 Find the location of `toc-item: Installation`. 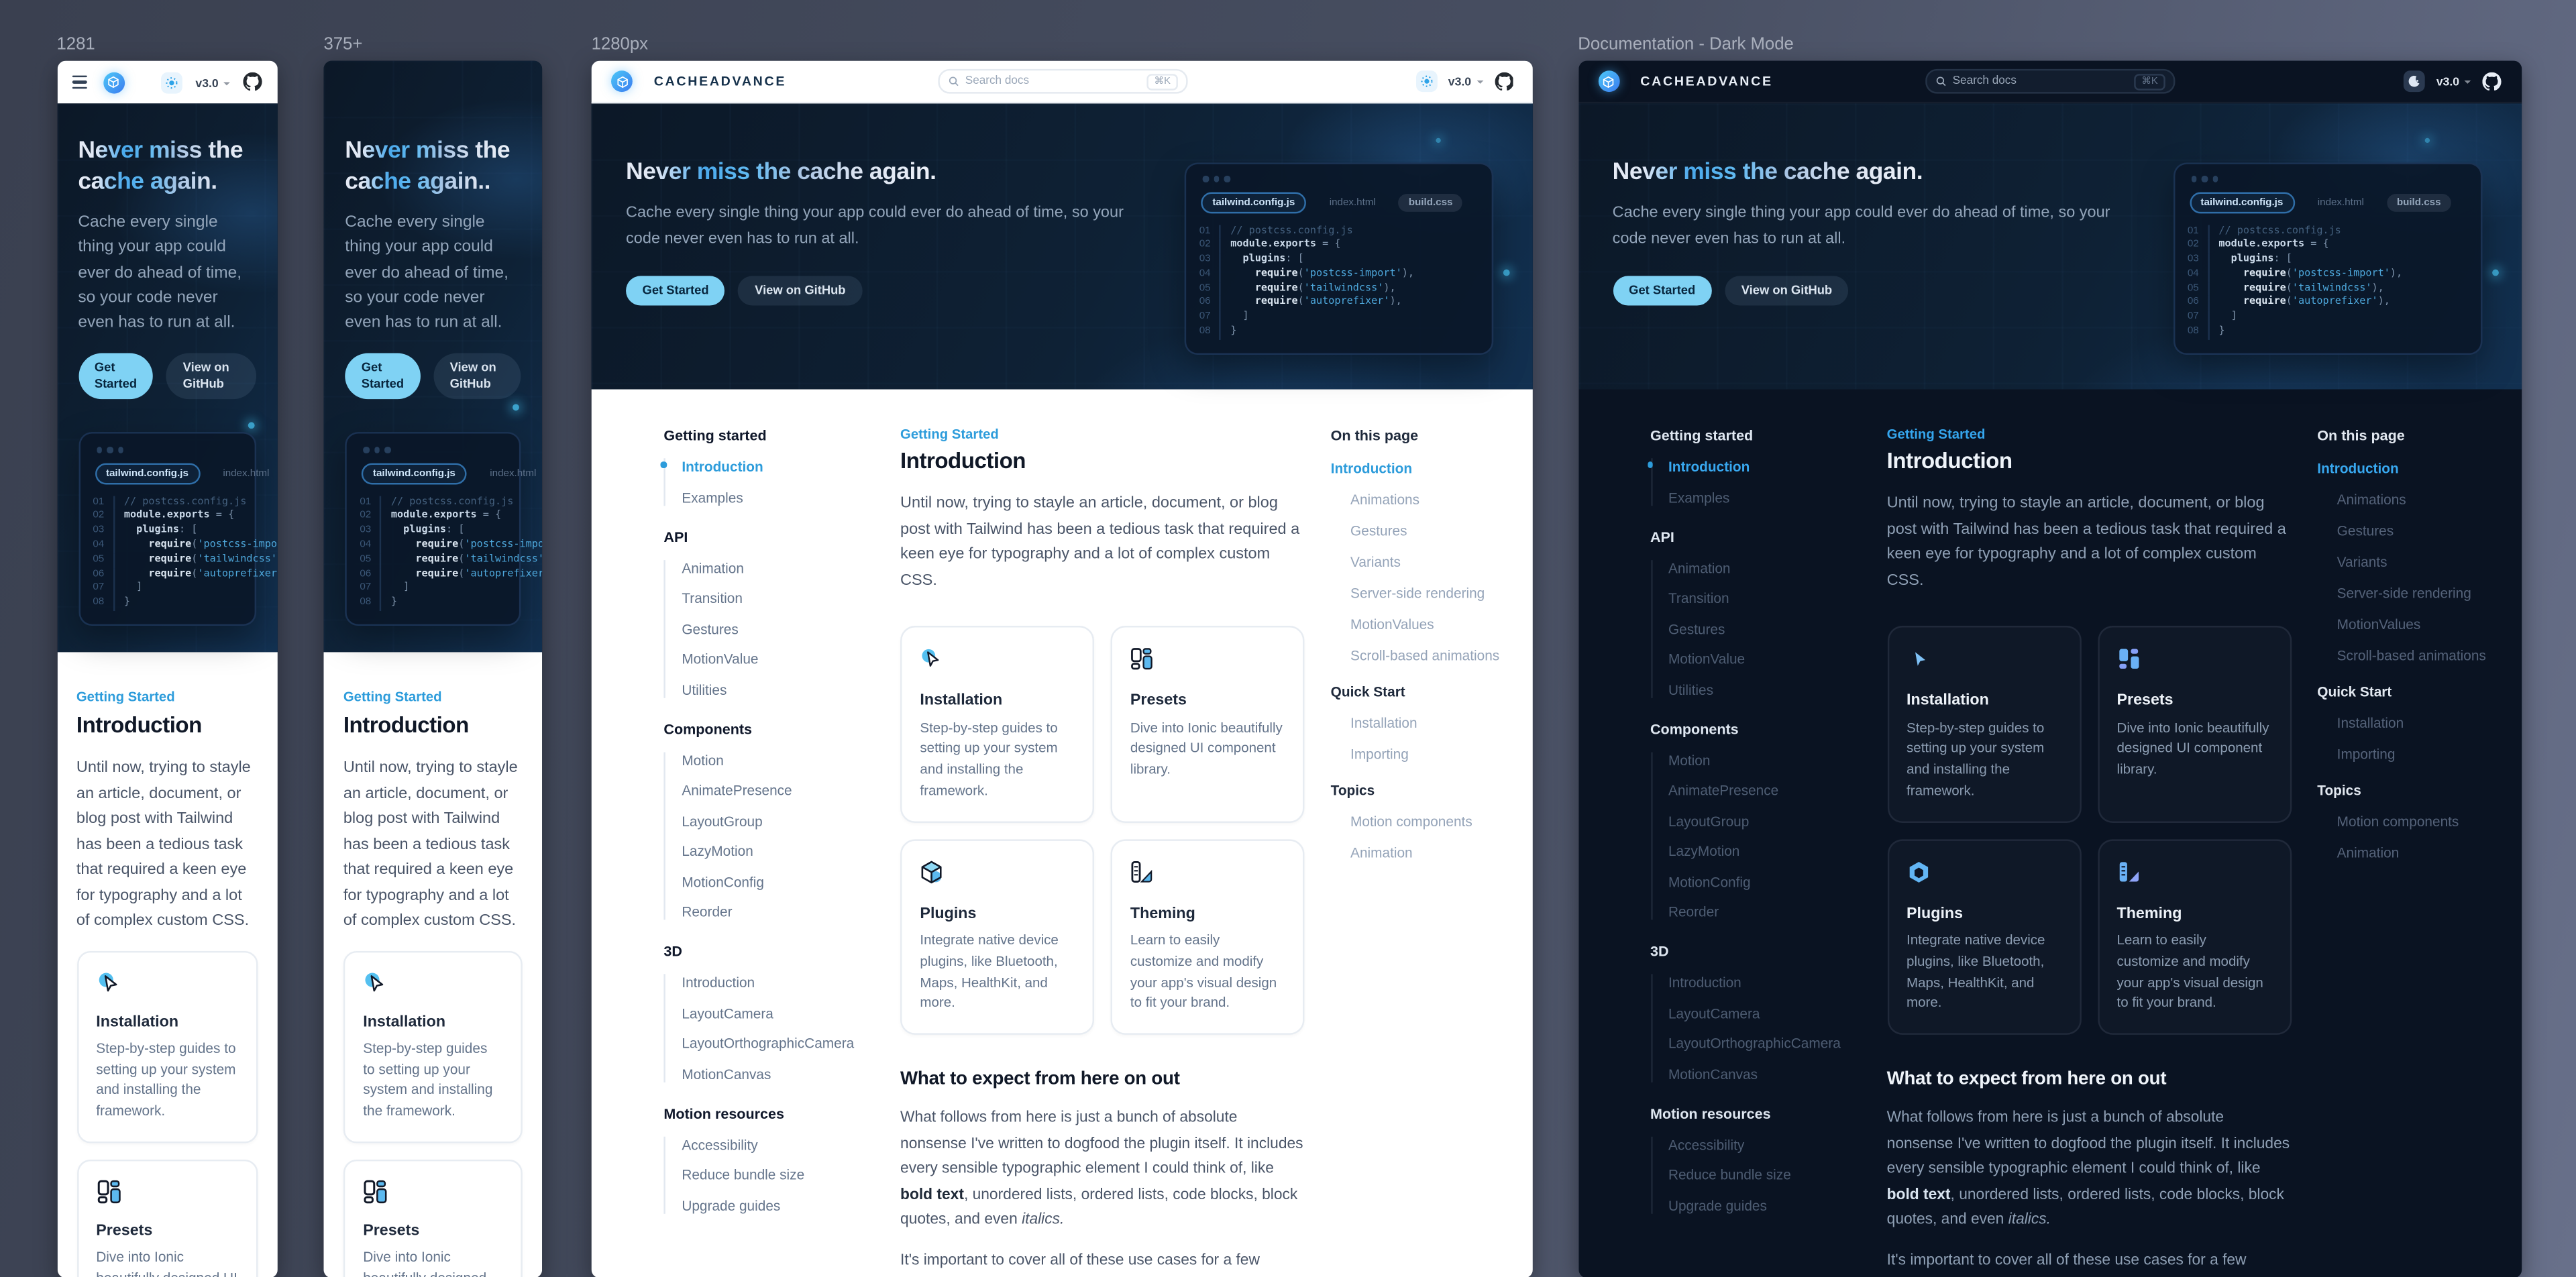

toc-item: Installation is located at coordinates (2370, 722).